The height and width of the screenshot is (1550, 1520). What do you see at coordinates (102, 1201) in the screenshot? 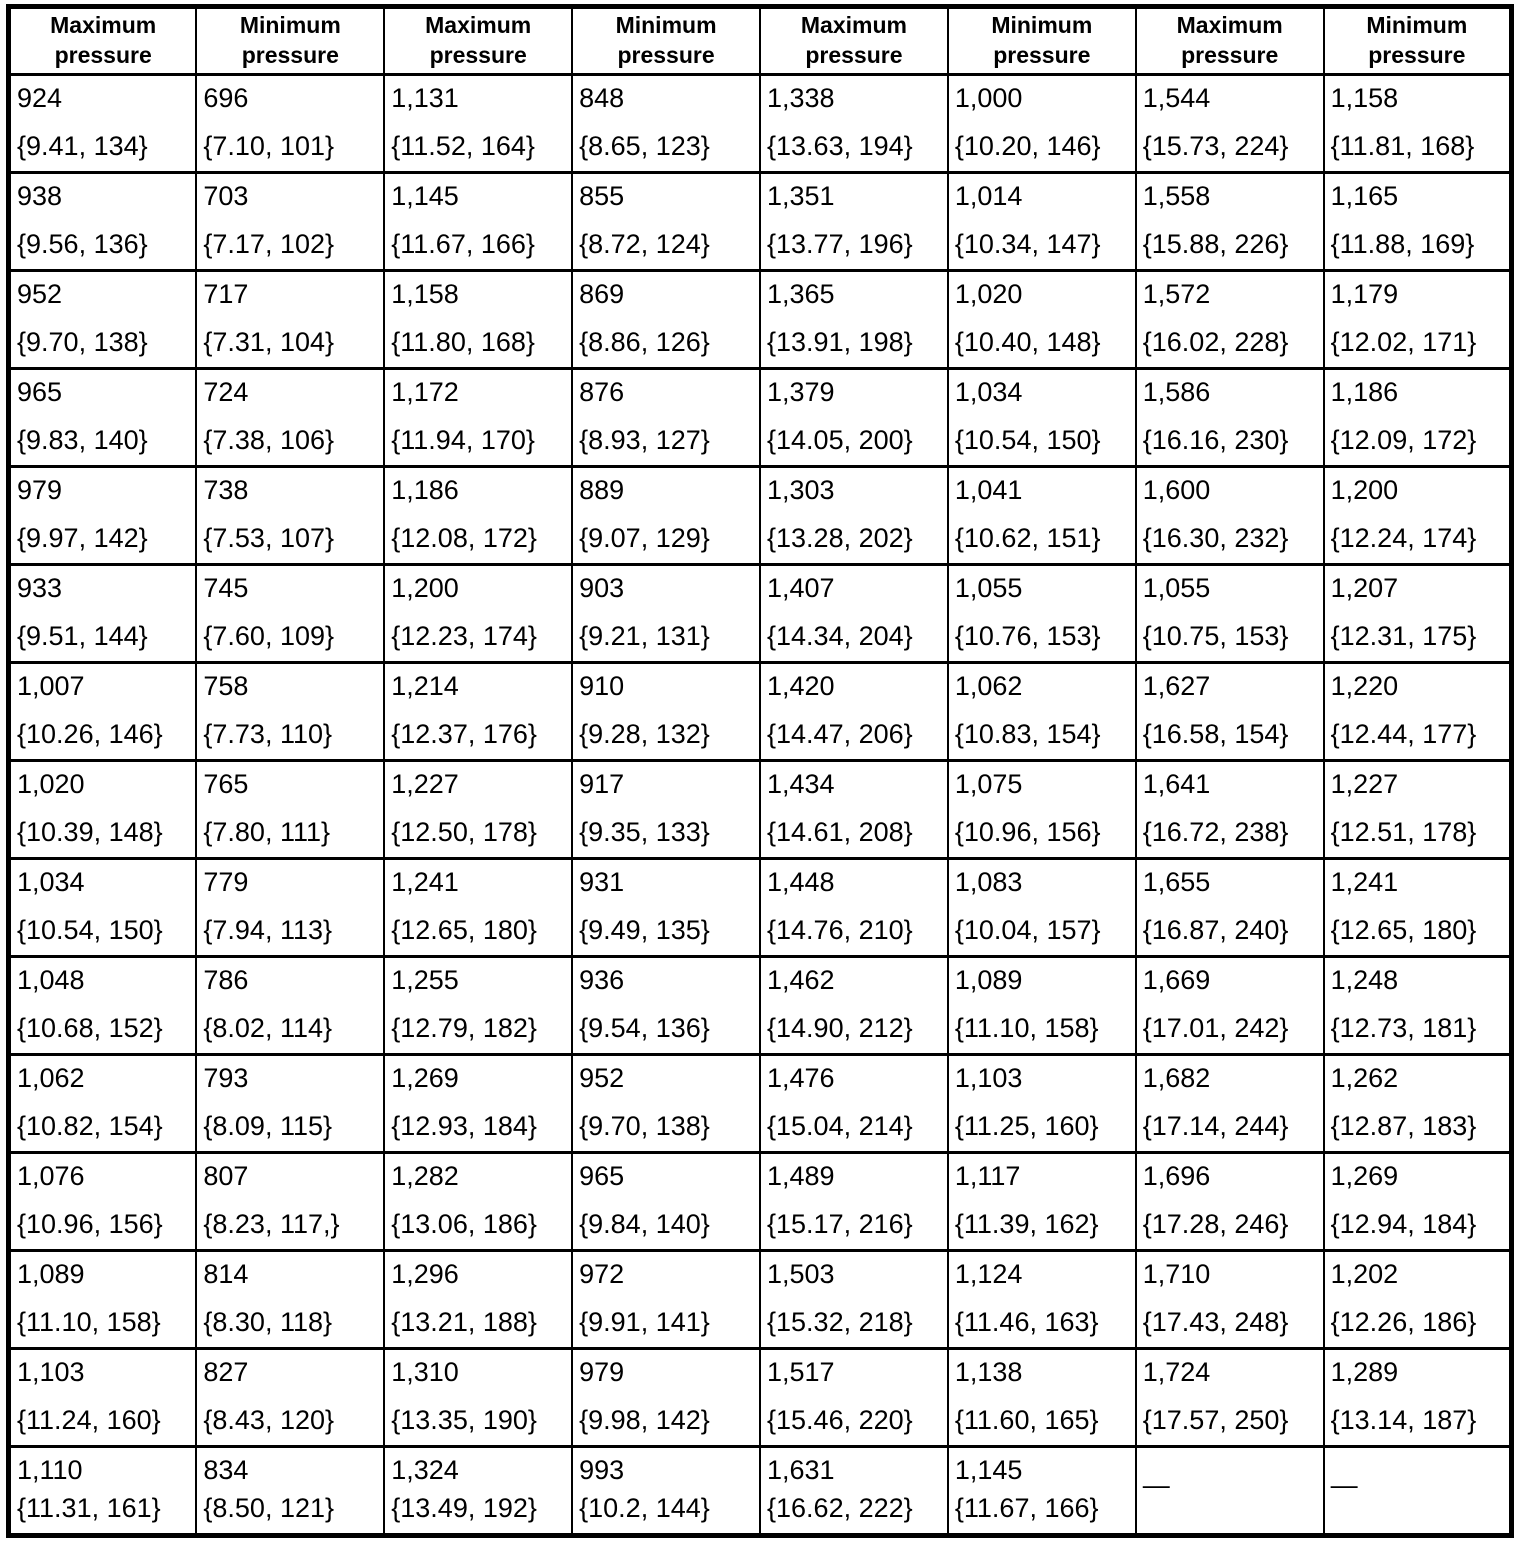
I see `table-cell: 1,076 {10.96, 156}` at bounding box center [102, 1201].